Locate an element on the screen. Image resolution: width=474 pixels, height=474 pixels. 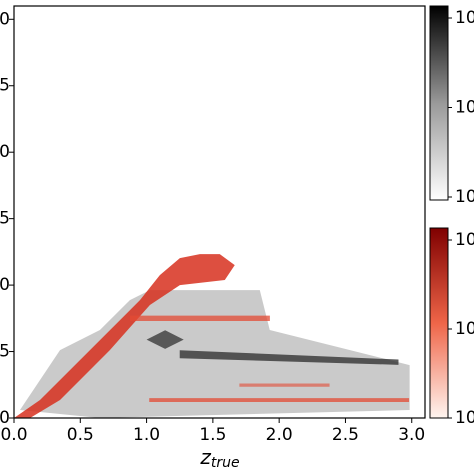
x-tick-label: 2.0 is located at coordinates (279, 435).